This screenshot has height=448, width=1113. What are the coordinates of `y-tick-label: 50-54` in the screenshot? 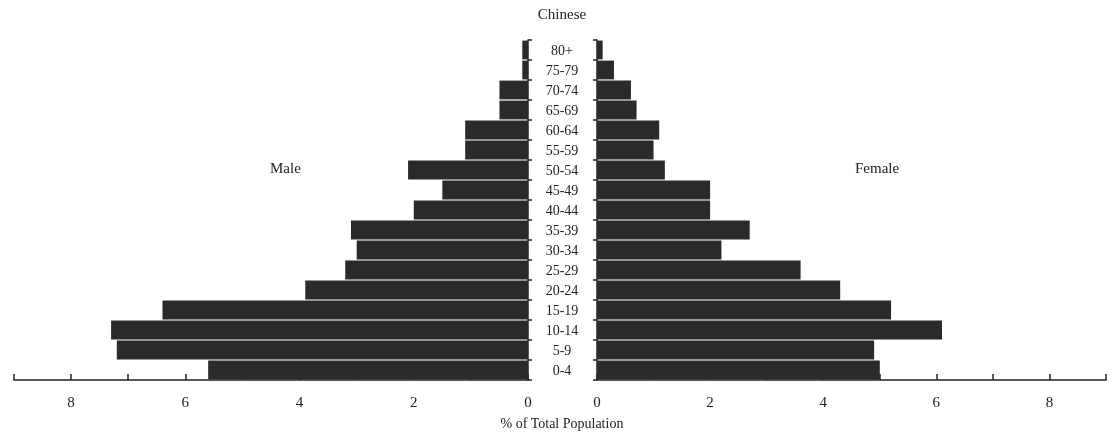 It's located at (562, 170).